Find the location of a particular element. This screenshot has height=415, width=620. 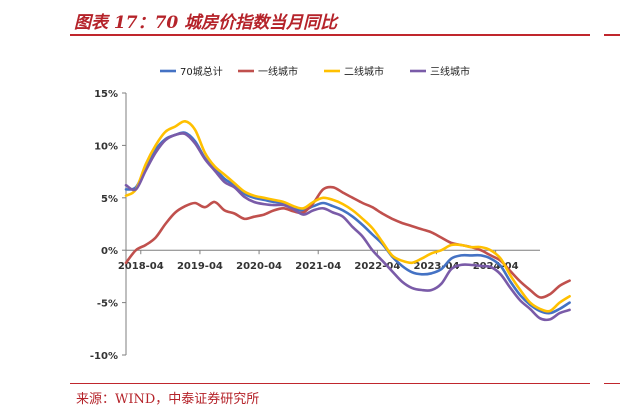

chart-legend: 70城总计 一线城市 二线城市 三线城市 is located at coordinates (315, 71).